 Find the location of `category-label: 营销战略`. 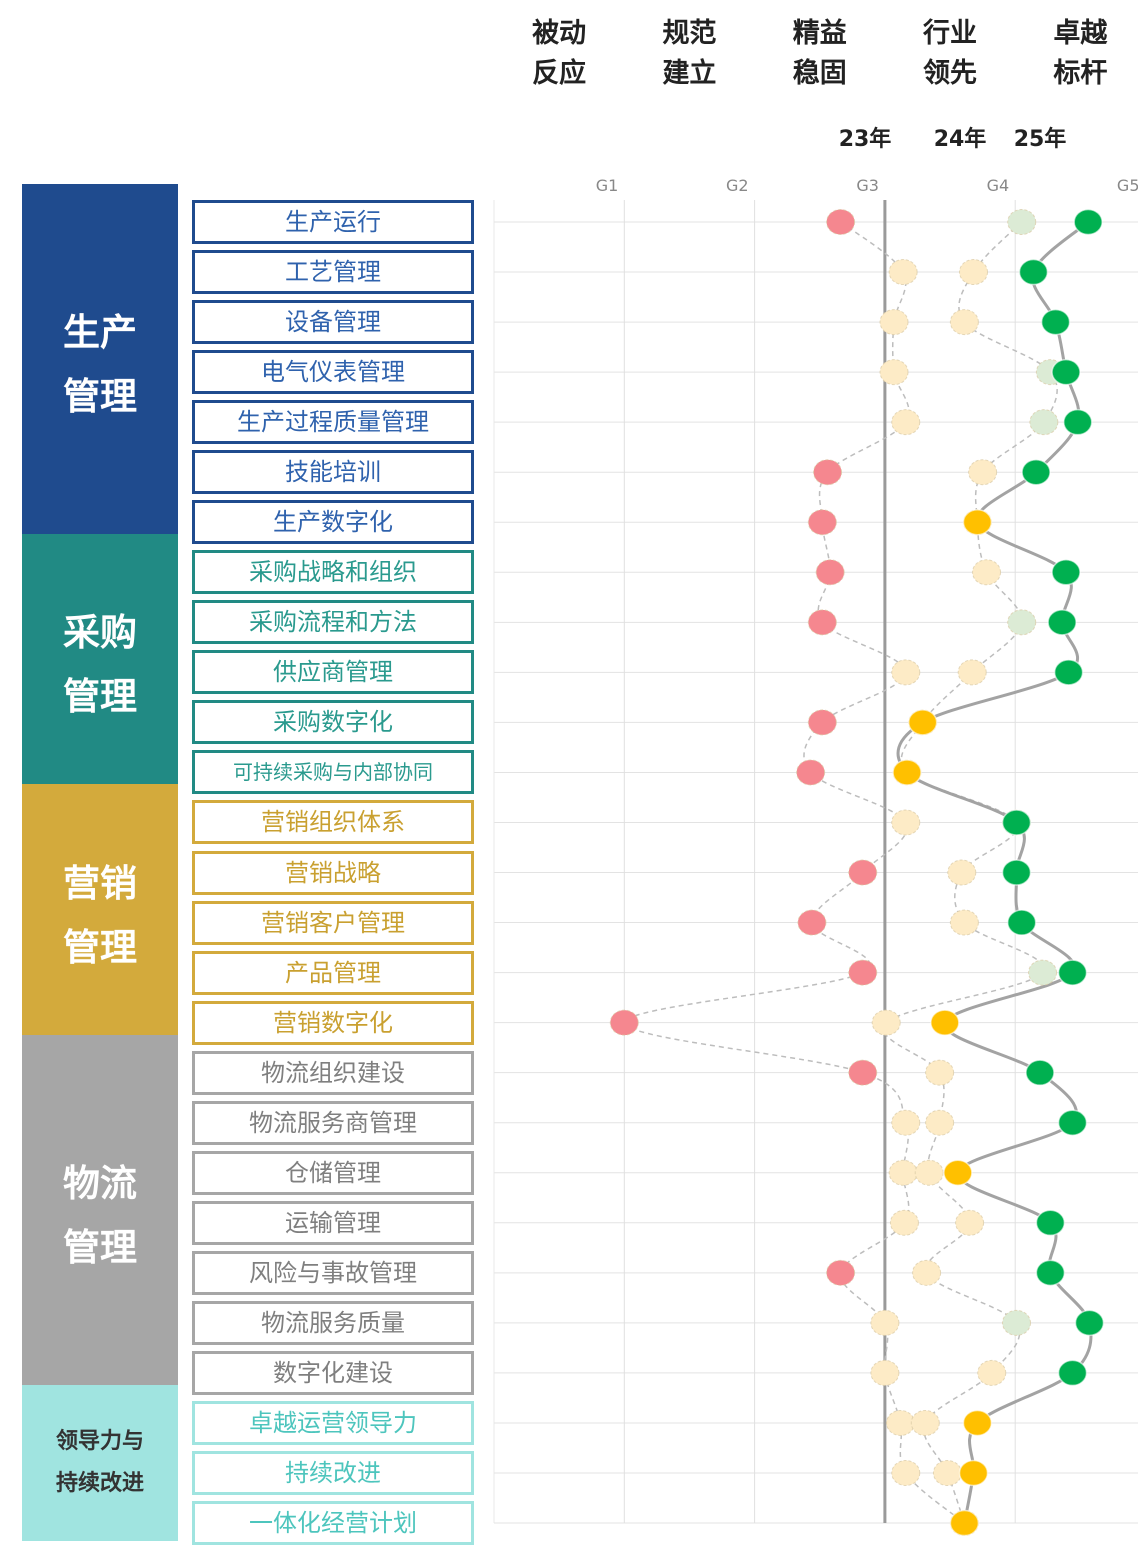

category-label: 营销战略 is located at coordinates (333, 872).